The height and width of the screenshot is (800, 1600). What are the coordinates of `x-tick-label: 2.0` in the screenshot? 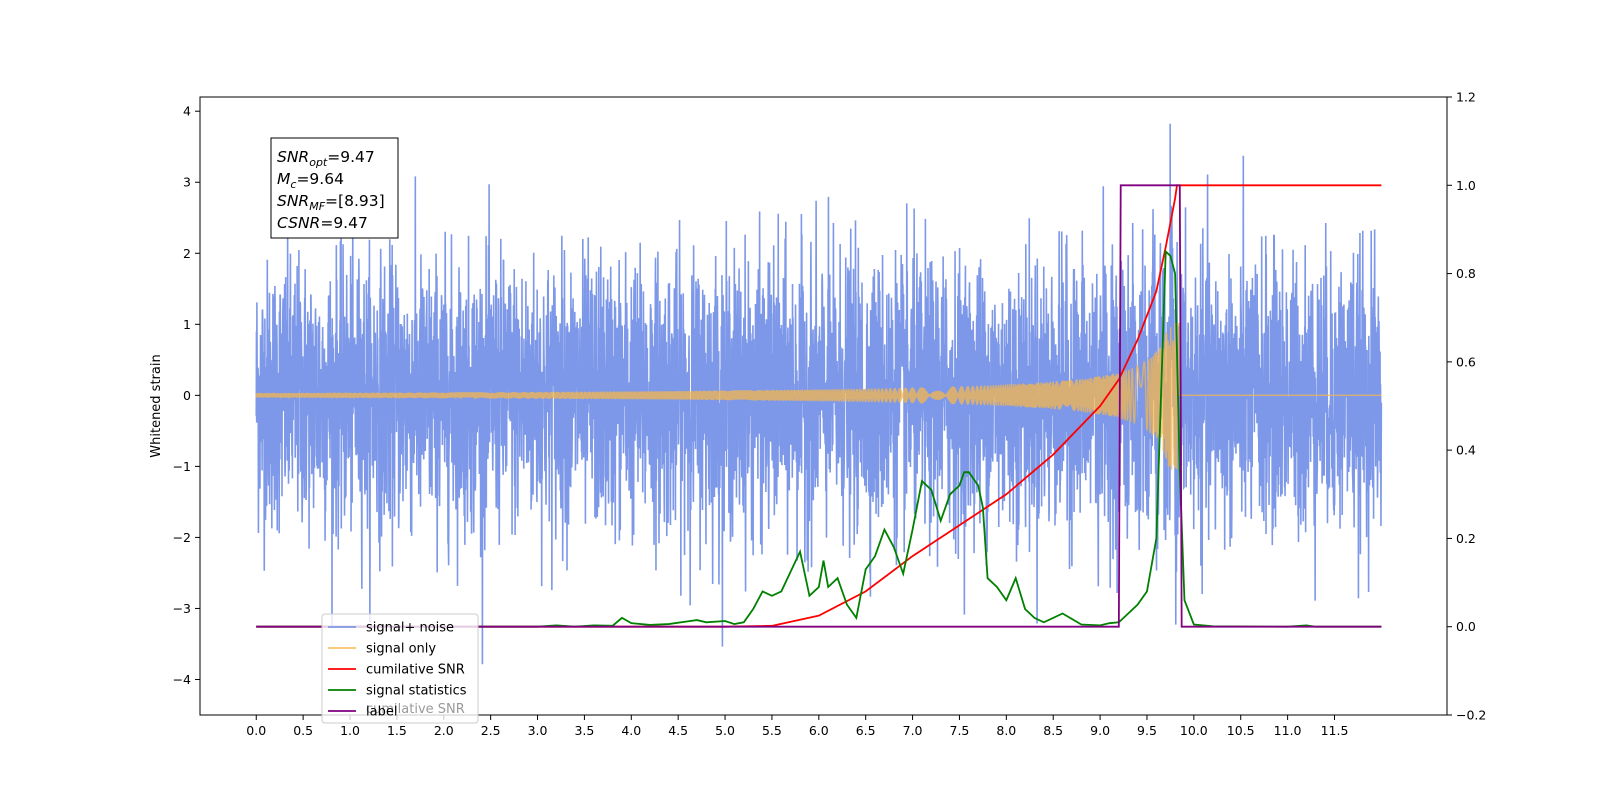 It's located at (444, 730).